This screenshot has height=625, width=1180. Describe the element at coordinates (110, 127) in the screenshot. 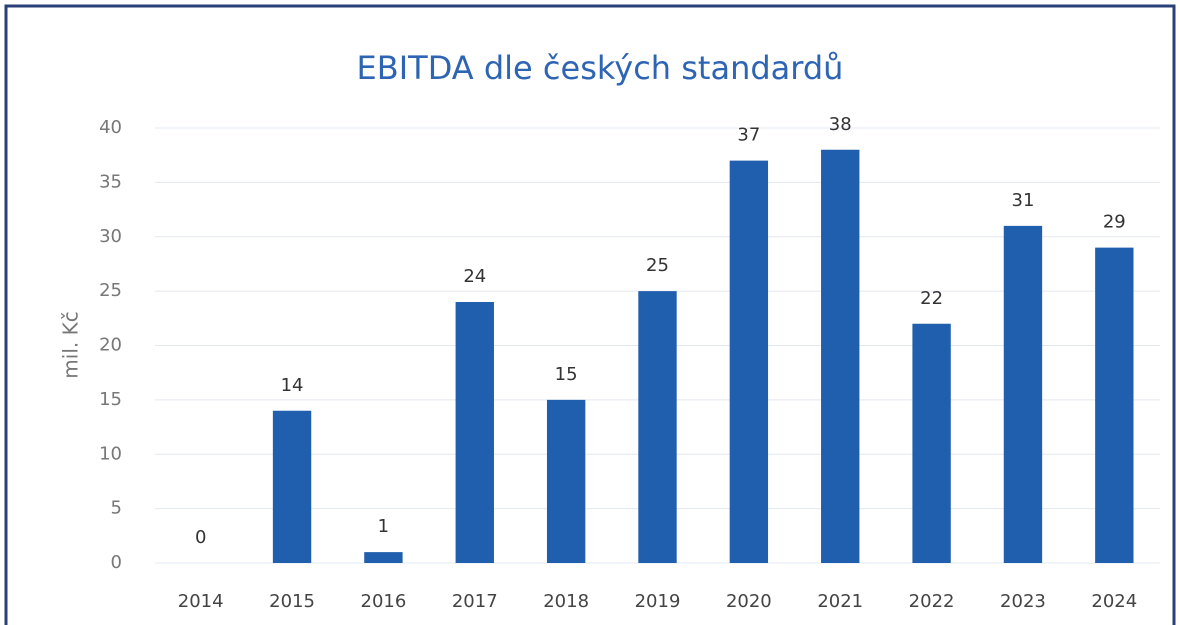

I see `y-tick-label: 40` at that location.